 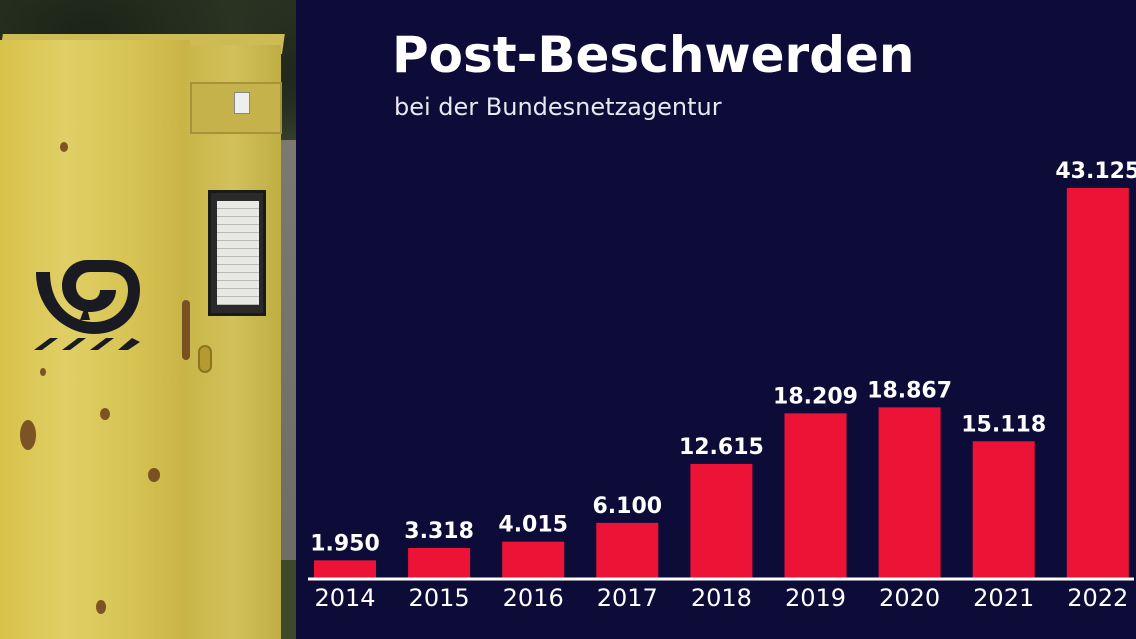 I want to click on data-label-2017: 6.100, so click(x=628, y=506).